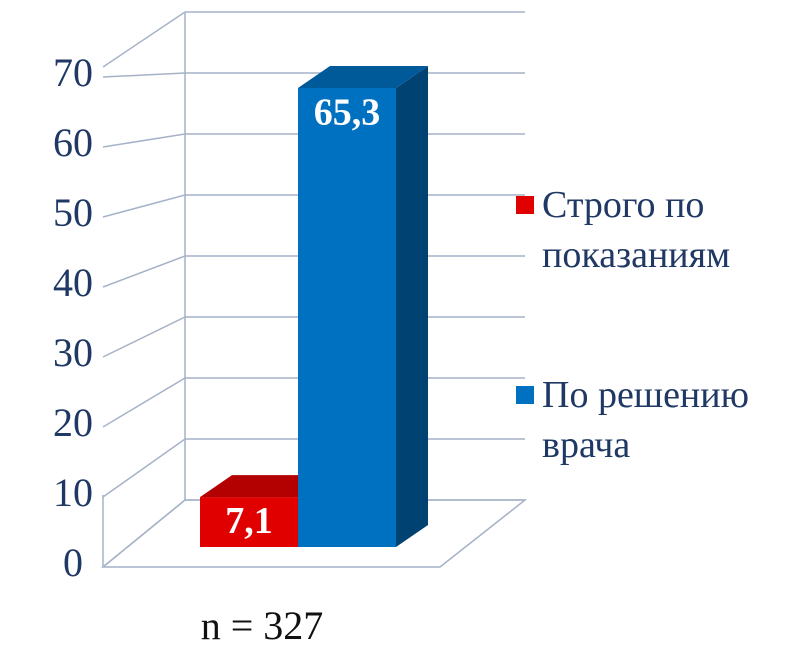 This screenshot has height=647, width=808. I want to click on data-label: 65,3, so click(347, 113).